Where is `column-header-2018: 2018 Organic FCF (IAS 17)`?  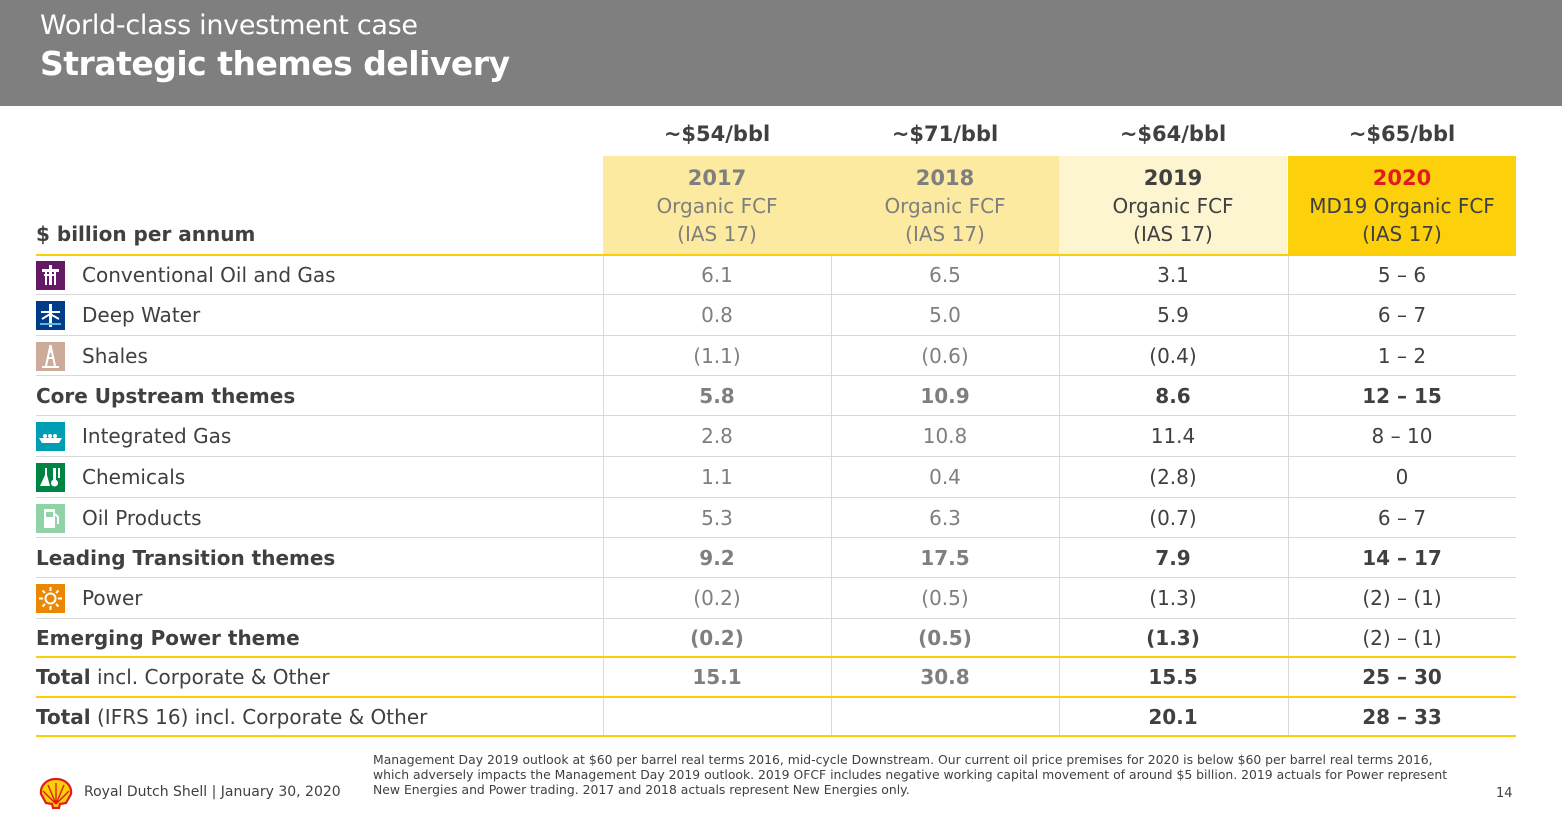
column-header-2018: 2018 Organic FCF (IAS 17) is located at coordinates (945, 205).